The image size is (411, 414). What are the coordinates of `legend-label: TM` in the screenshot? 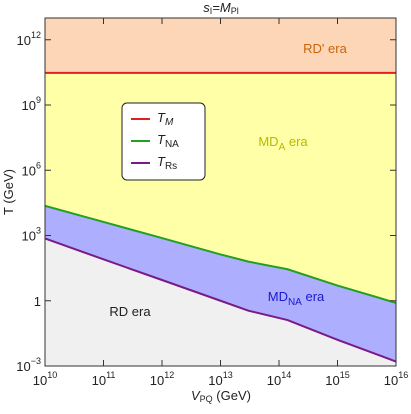 It's located at (165, 118).